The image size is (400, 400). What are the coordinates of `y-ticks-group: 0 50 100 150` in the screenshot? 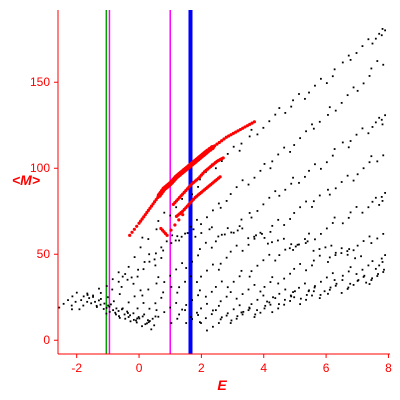 It's located at (44, 211).